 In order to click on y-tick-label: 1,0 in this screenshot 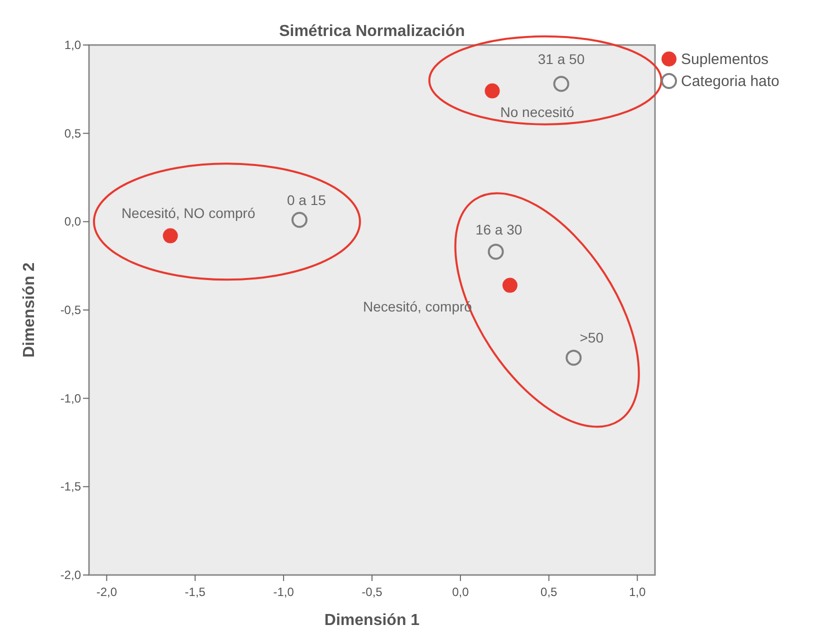, I will do `click(73, 45)`.